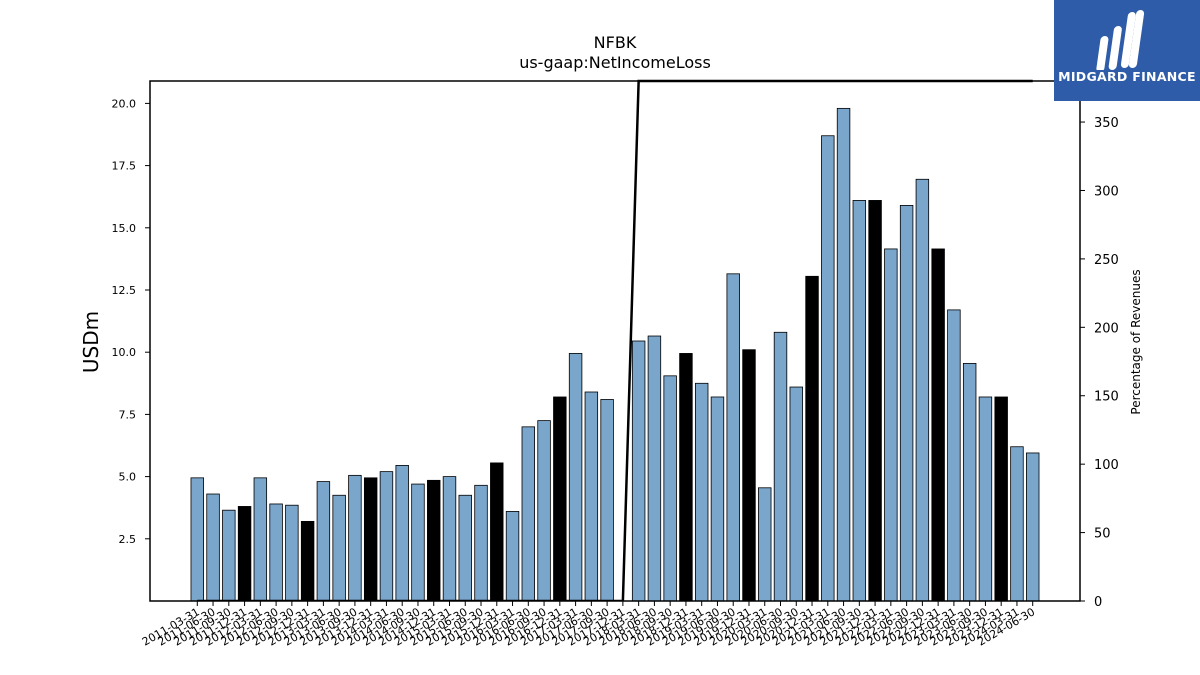 Image resolution: width=1200 pixels, height=675 pixels. I want to click on y2-tick-label: 250, so click(1106, 260).